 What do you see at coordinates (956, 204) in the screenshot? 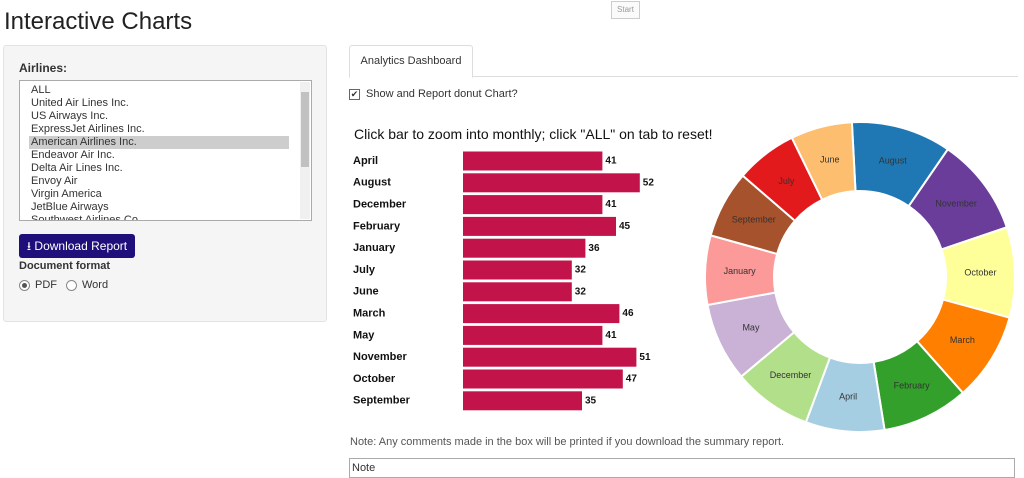
I see `donut-label: November` at bounding box center [956, 204].